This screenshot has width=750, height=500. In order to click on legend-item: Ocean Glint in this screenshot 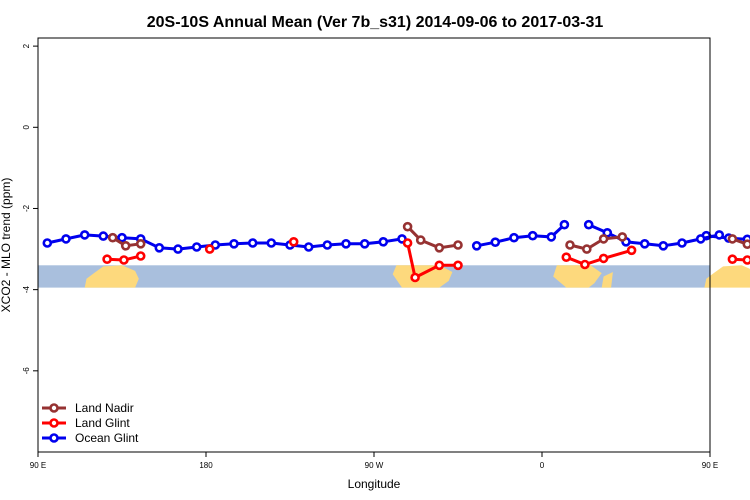, I will do `click(90, 438)`.